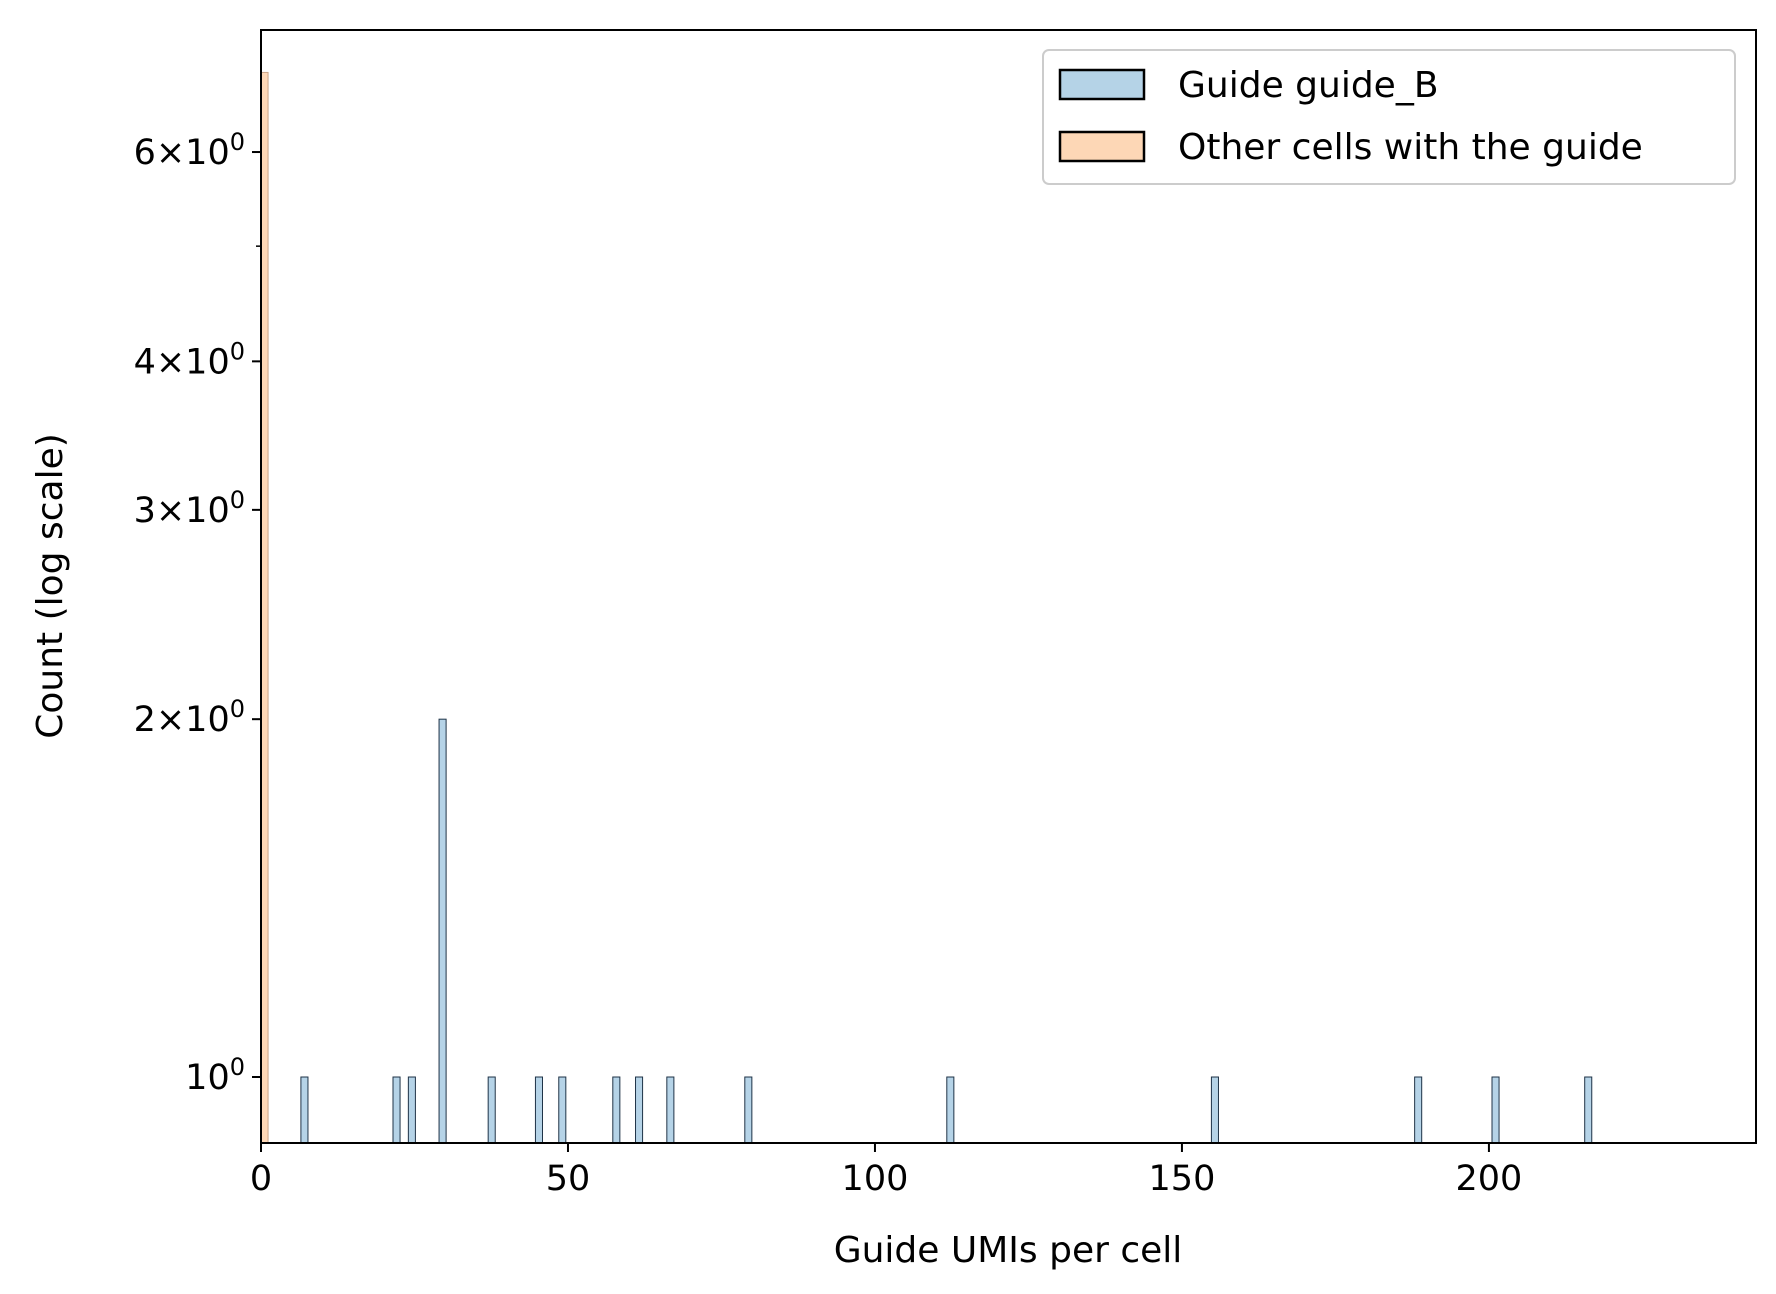 This screenshot has height=1294, width=1776. What do you see at coordinates (1308, 85) in the screenshot?
I see `legend-label-guide-b: Guide guide_B` at bounding box center [1308, 85].